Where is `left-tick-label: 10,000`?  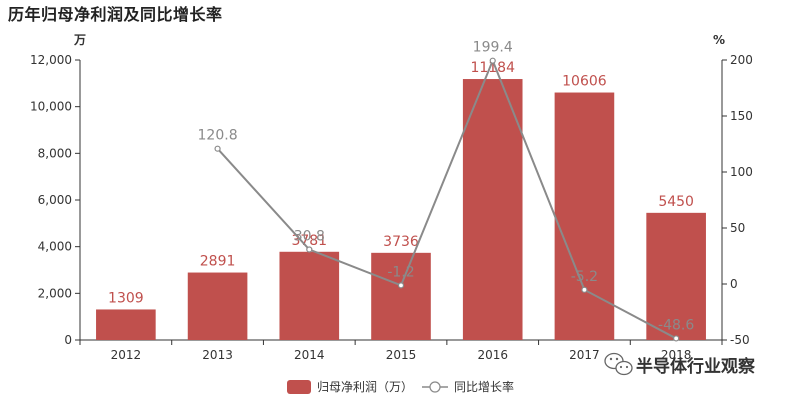 left-tick-label: 10,000 is located at coordinates (51, 107).